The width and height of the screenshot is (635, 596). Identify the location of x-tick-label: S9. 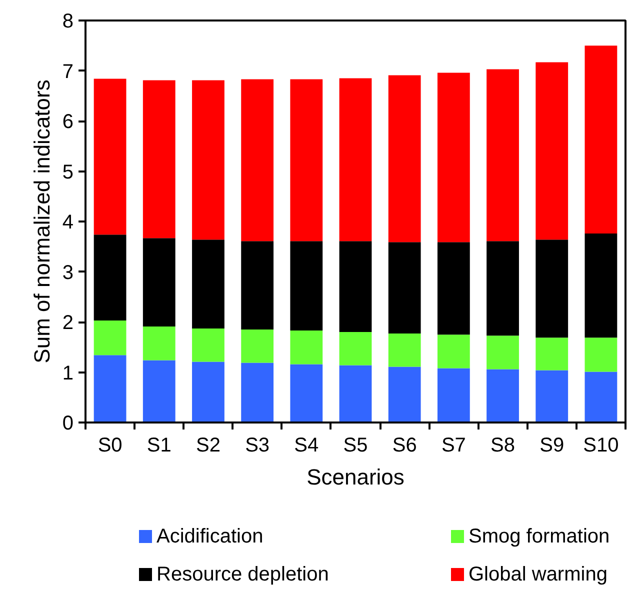
(552, 445).